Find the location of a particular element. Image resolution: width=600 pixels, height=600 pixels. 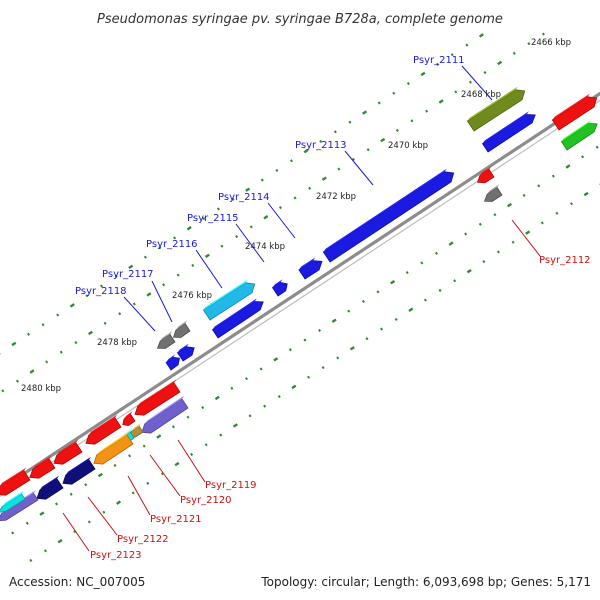

gene-red-2119a-body is located at coordinates (157, 399).